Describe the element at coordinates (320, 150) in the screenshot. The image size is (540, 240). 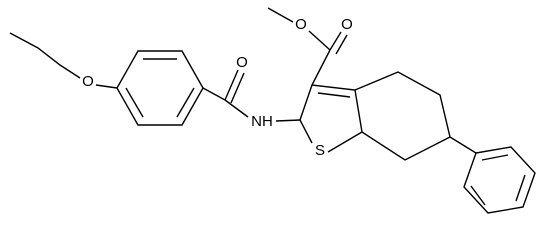
I see `atom-label: S` at that location.